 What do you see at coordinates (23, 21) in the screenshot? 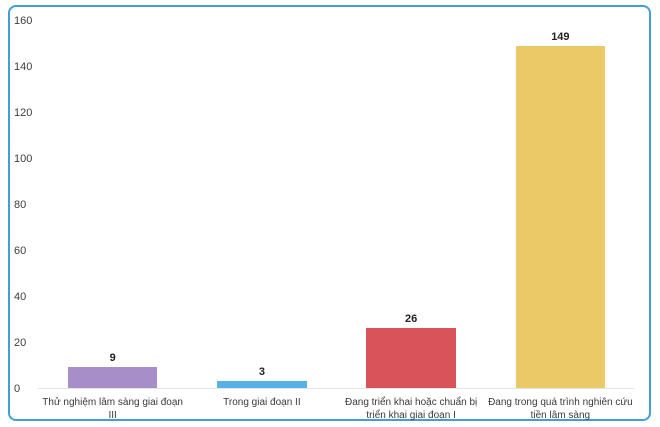
I see `y-tick-label: 160` at bounding box center [23, 21].